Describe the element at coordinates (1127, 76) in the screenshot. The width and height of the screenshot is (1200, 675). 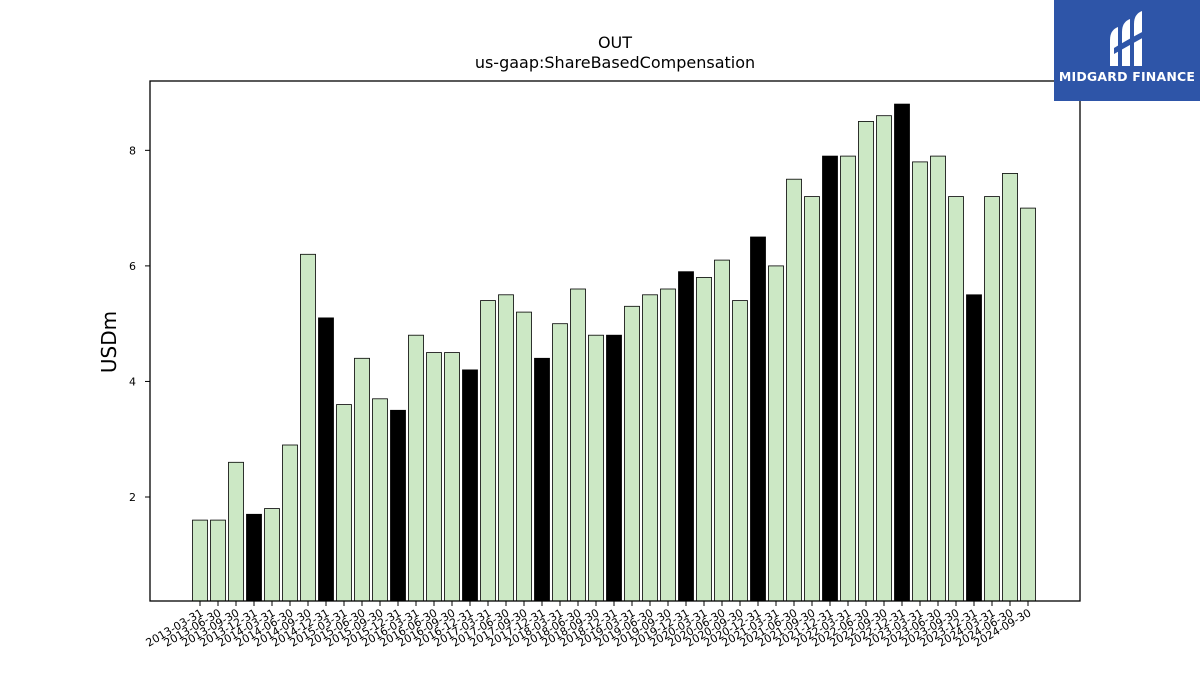
I see `logo-text: MIDGARD FINANCE` at that location.